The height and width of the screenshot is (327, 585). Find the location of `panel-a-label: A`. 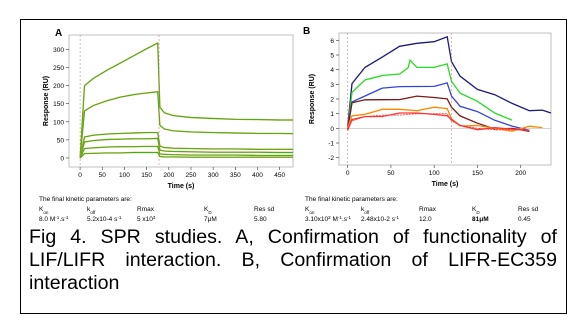

panel-a-label: A is located at coordinates (58, 33).